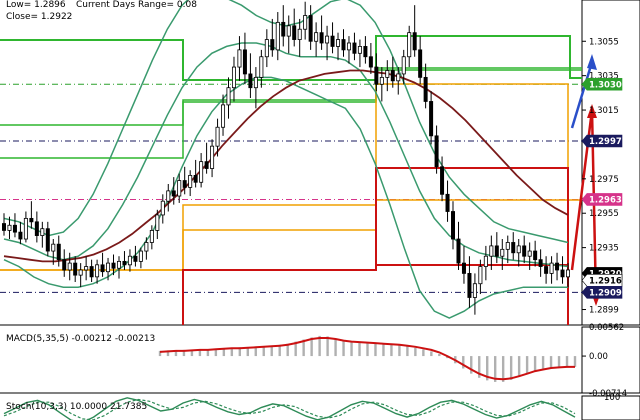 This screenshot has height=420, width=640. I want to click on price-tick-label: 1.2955, so click(604, 214).